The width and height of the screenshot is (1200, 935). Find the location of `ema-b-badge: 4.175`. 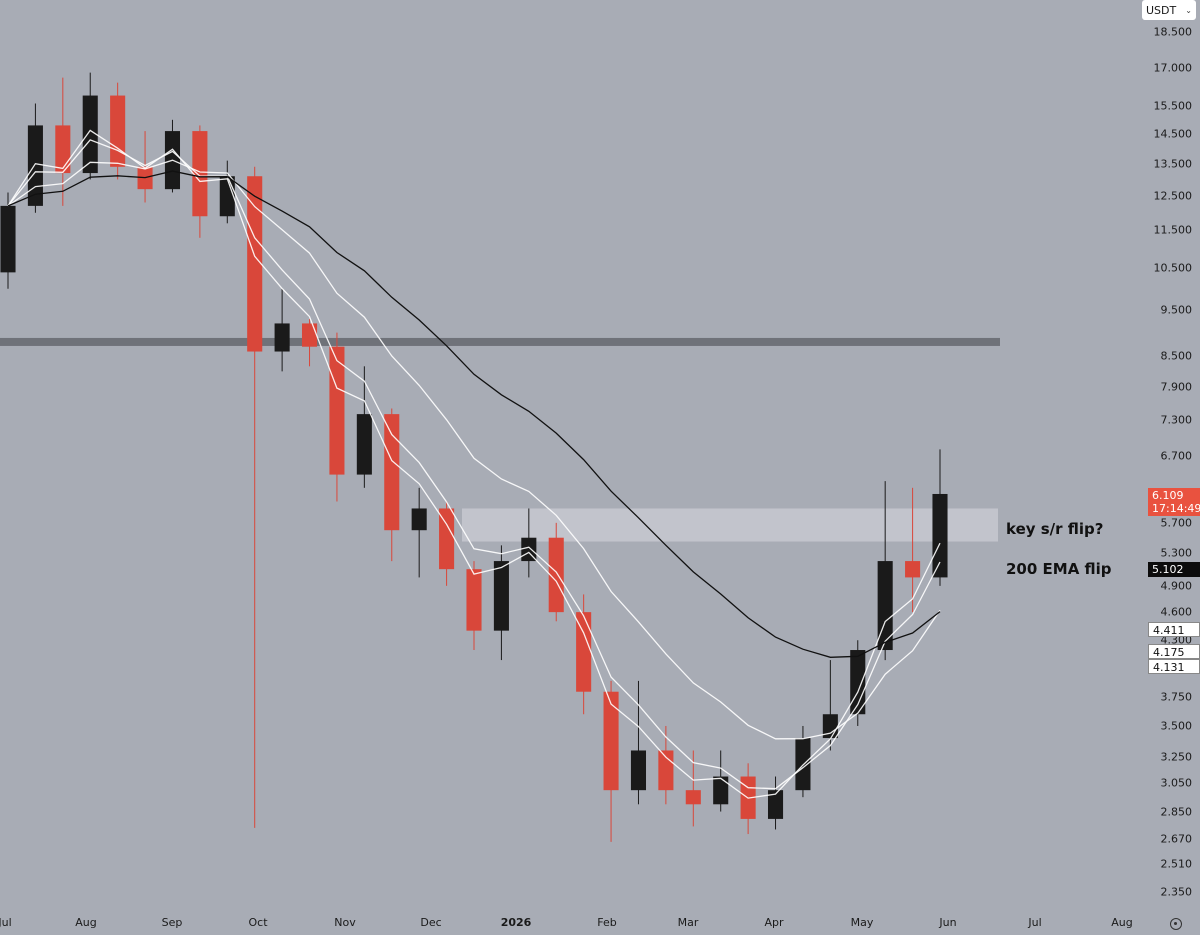

ema-b-badge: 4.175 is located at coordinates (1174, 651).